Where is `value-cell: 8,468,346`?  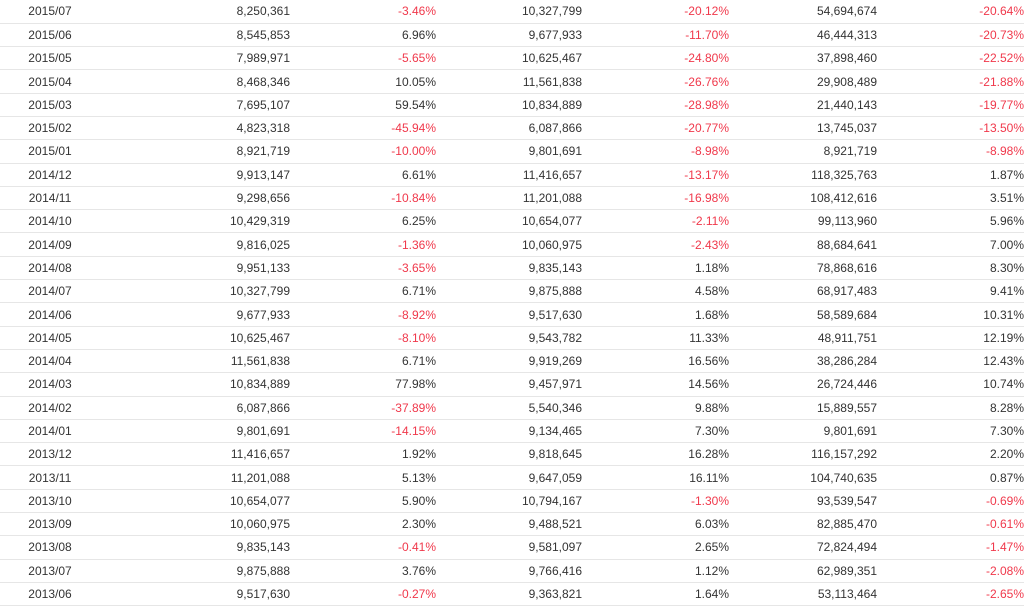
value-cell: 8,468,346 is located at coordinates (195, 81).